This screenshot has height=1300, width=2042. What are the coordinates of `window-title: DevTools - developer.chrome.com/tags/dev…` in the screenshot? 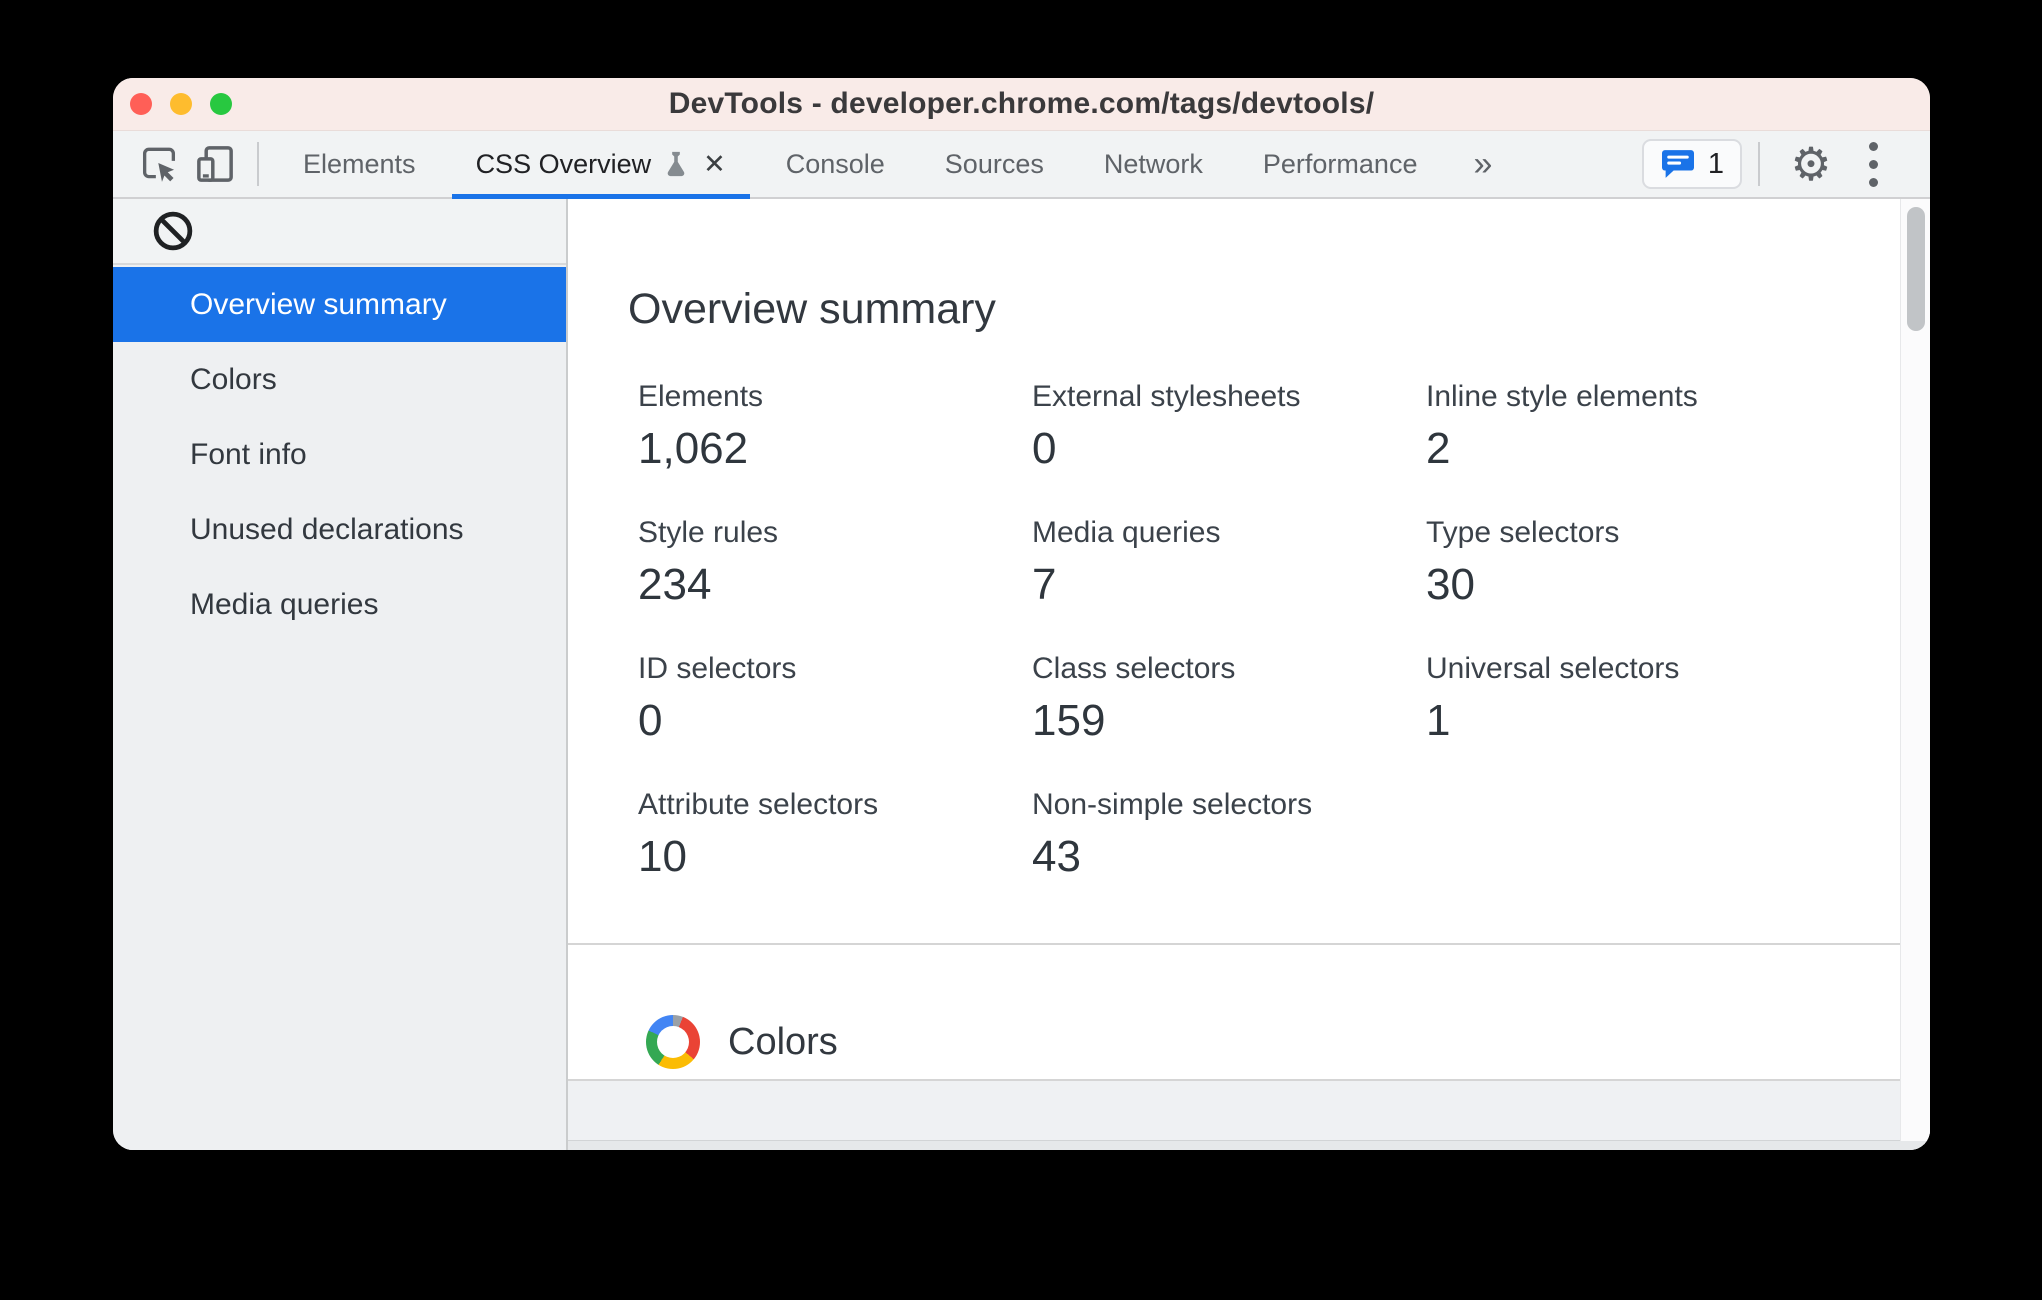 It's located at (1021, 103).